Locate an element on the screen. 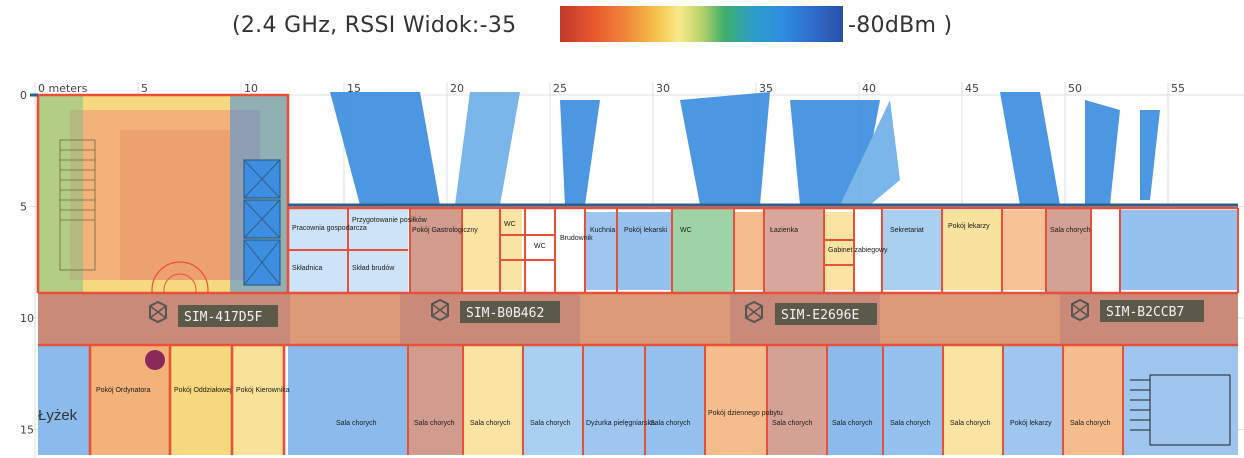 The width and height of the screenshot is (1244, 458). access-point-sim-b2ccb7: SIM-B2CCB7 is located at coordinates (1137, 310).